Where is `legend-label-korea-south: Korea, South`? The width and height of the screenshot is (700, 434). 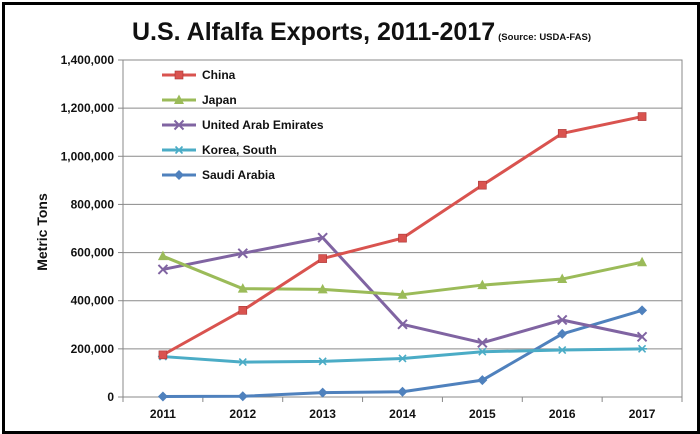 legend-label-korea-south: Korea, South is located at coordinates (239, 150).